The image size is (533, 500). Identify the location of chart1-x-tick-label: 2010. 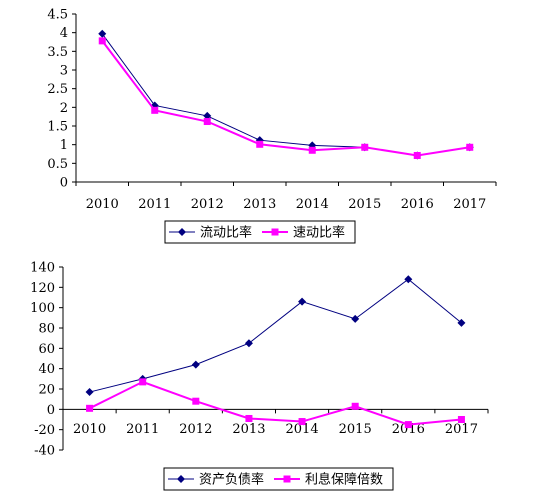
(102, 204).